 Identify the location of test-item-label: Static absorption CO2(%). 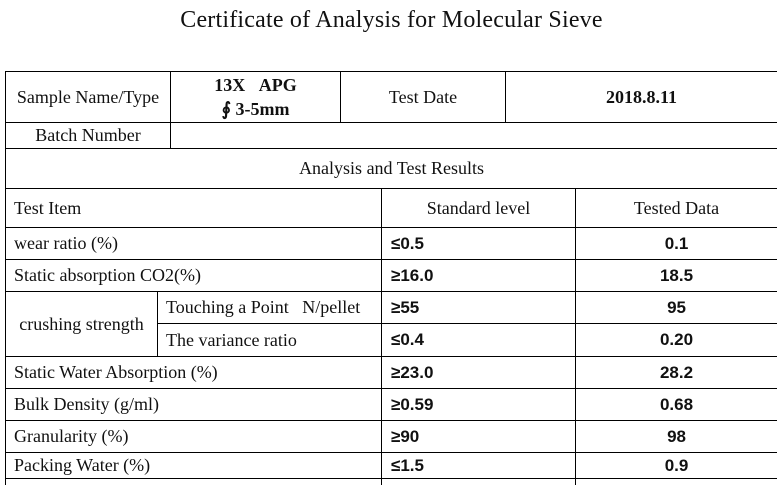
(194, 275).